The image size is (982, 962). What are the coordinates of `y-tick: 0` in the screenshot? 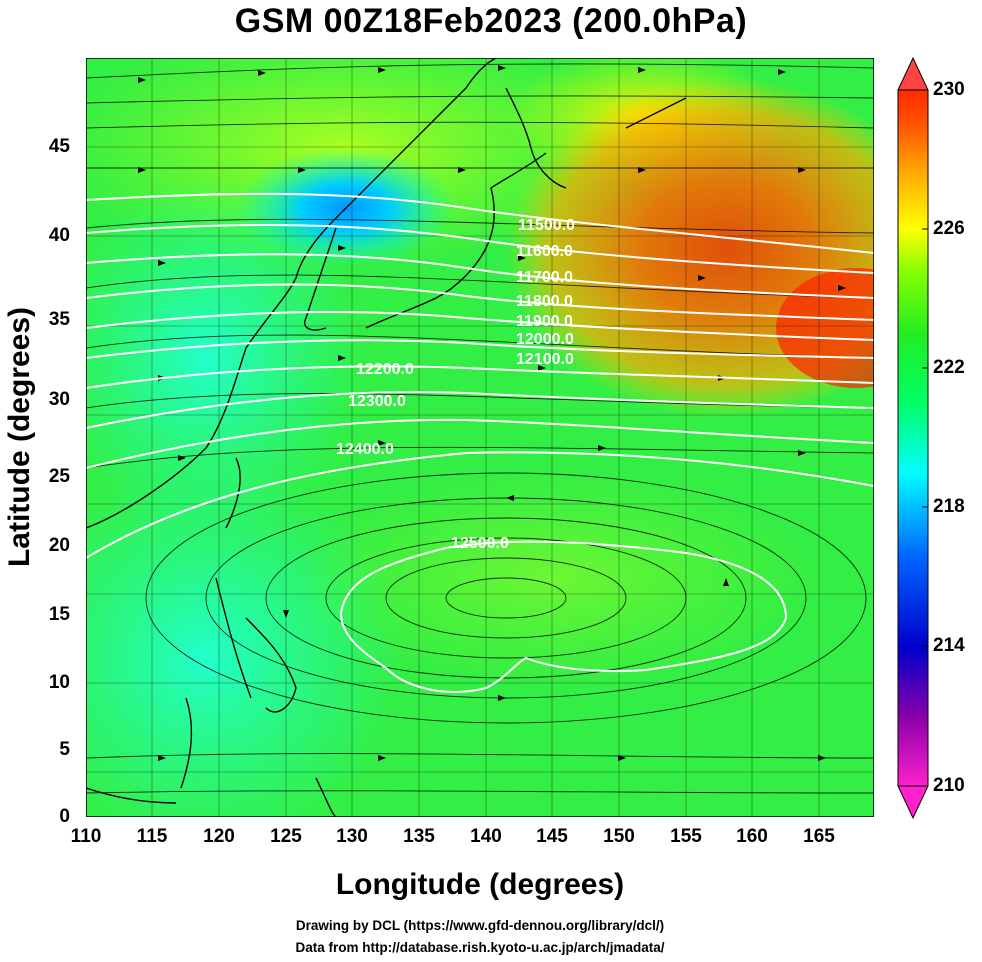 It's located at (64, 816).